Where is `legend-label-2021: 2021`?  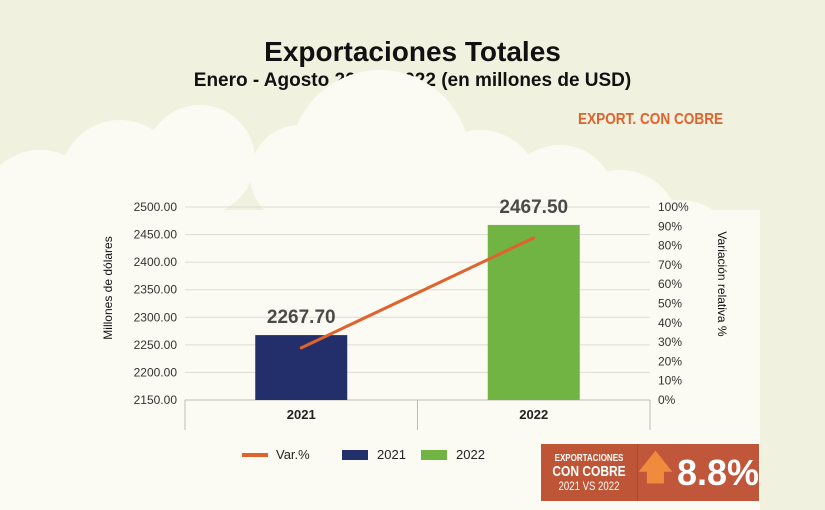 legend-label-2021: 2021 is located at coordinates (391, 454).